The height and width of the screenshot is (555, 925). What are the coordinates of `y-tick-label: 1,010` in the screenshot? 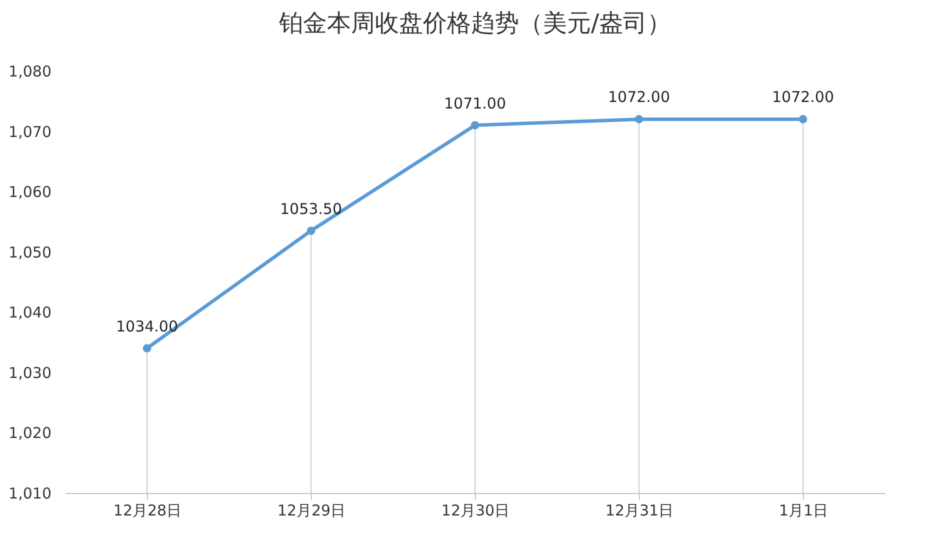 It's located at (30, 493).